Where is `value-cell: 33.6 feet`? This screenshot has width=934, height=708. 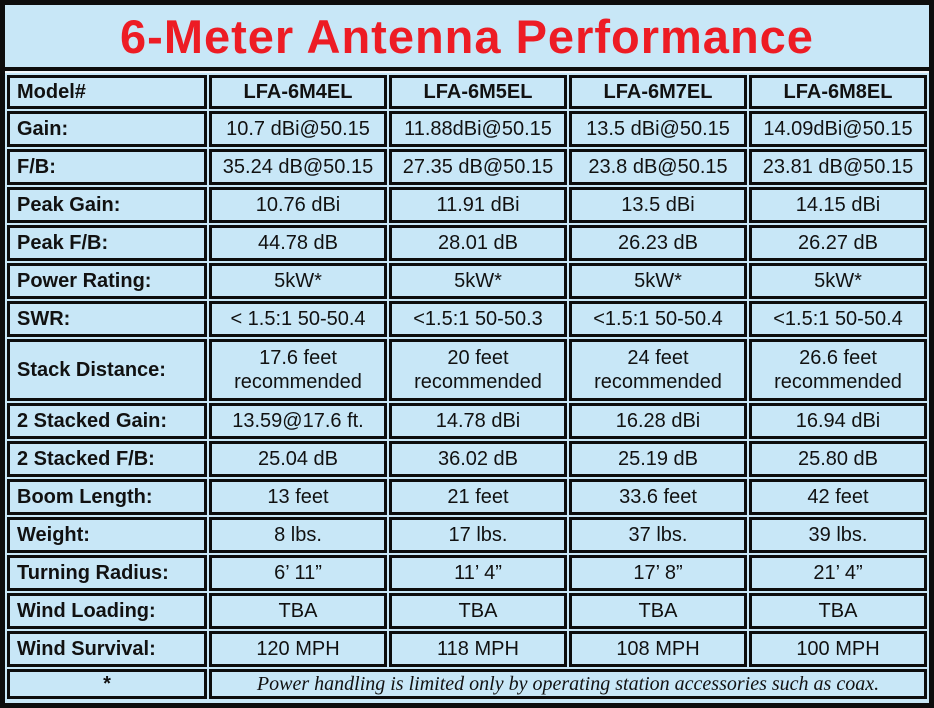 value-cell: 33.6 feet is located at coordinates (658, 497).